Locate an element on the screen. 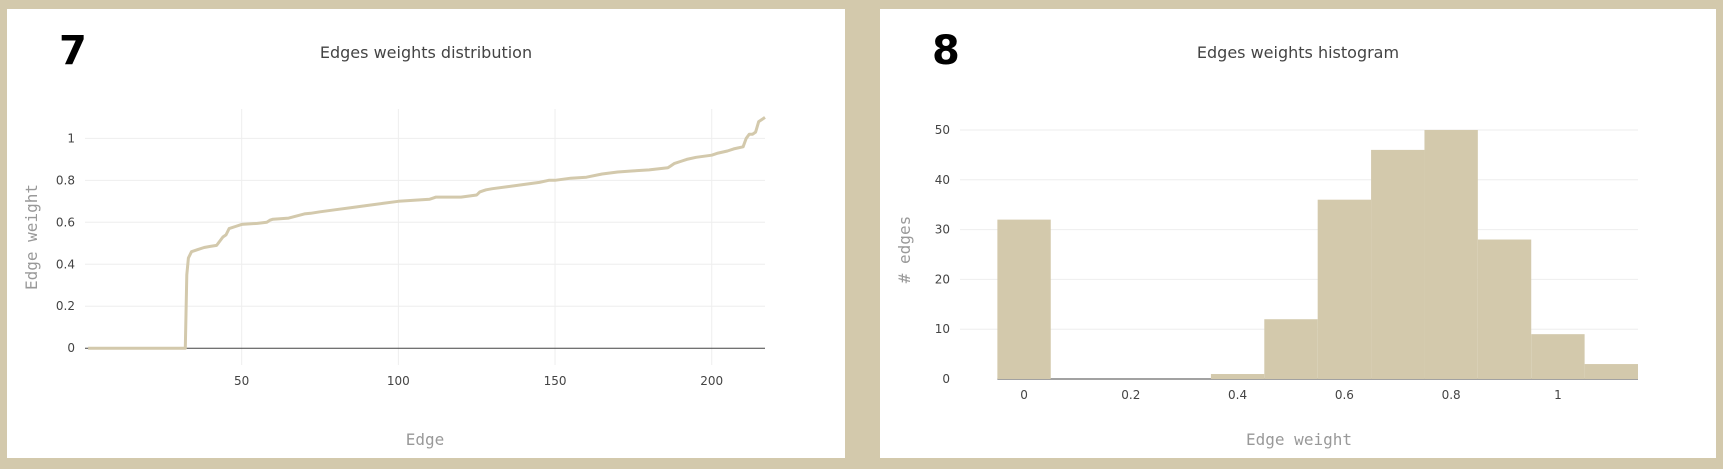 This screenshot has height=469, width=1723. x-tick-label: 150 is located at coordinates (555, 381).